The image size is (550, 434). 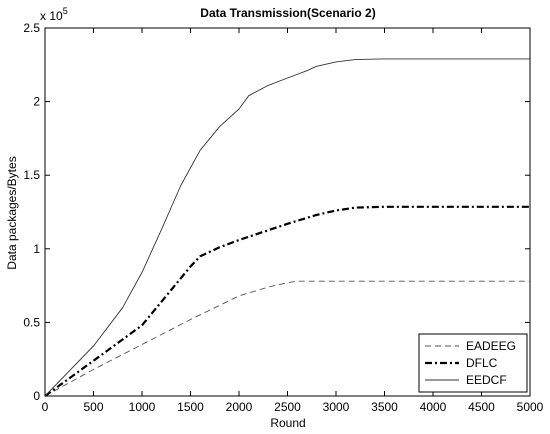 What do you see at coordinates (336, 407) in the screenshot?
I see `x-tick-label: 3000` at bounding box center [336, 407].